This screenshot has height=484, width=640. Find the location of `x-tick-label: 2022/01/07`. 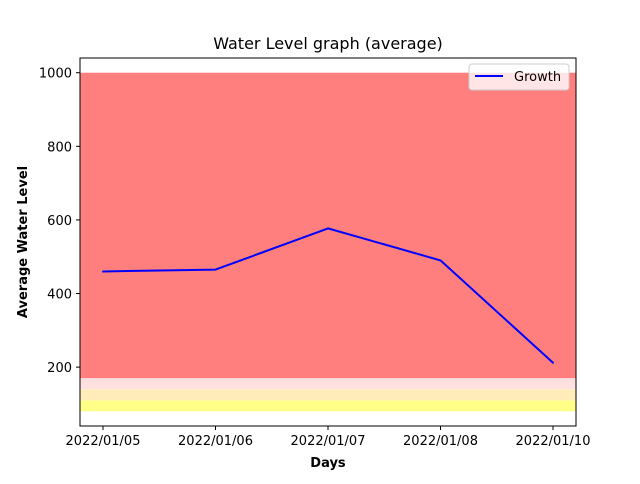

x-tick-label: 2022/01/07 is located at coordinates (328, 441).